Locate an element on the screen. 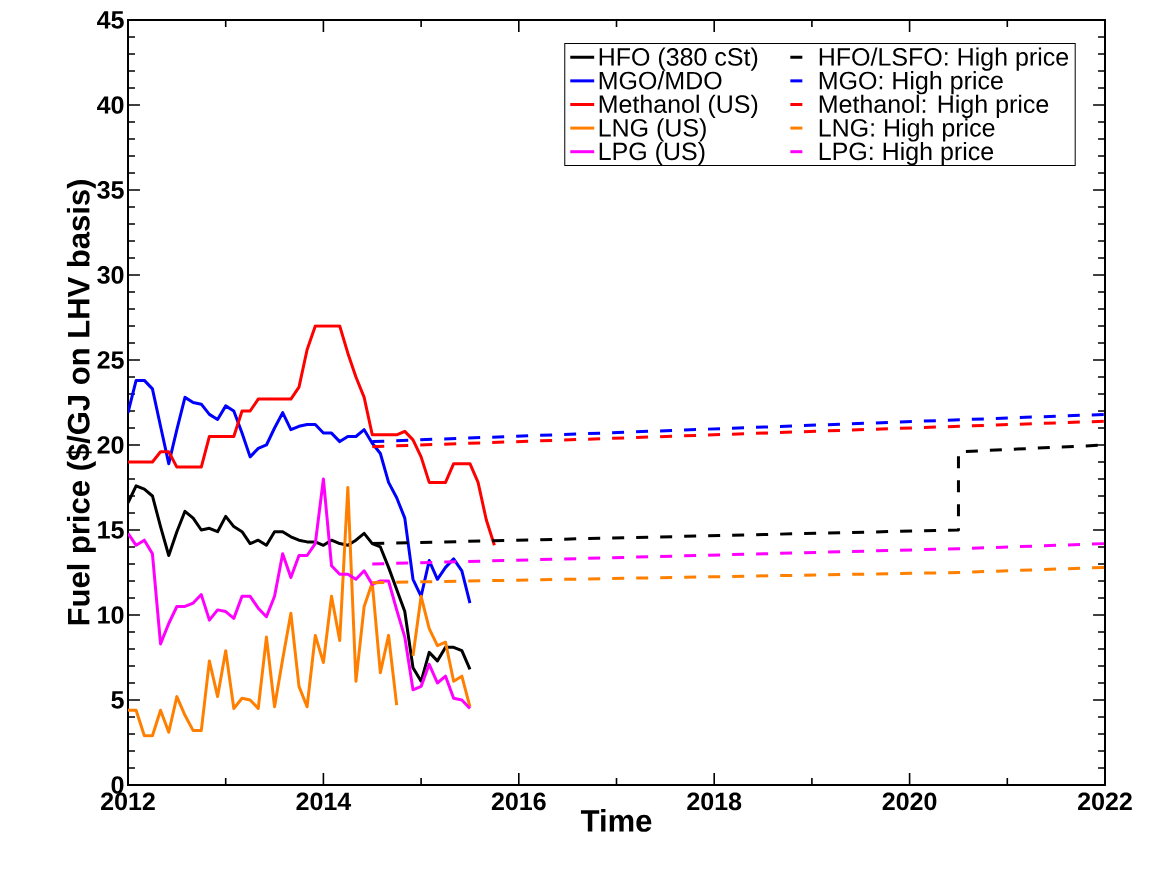 The width and height of the screenshot is (1151, 880). y-tick-label: 0 is located at coordinates (117, 785).